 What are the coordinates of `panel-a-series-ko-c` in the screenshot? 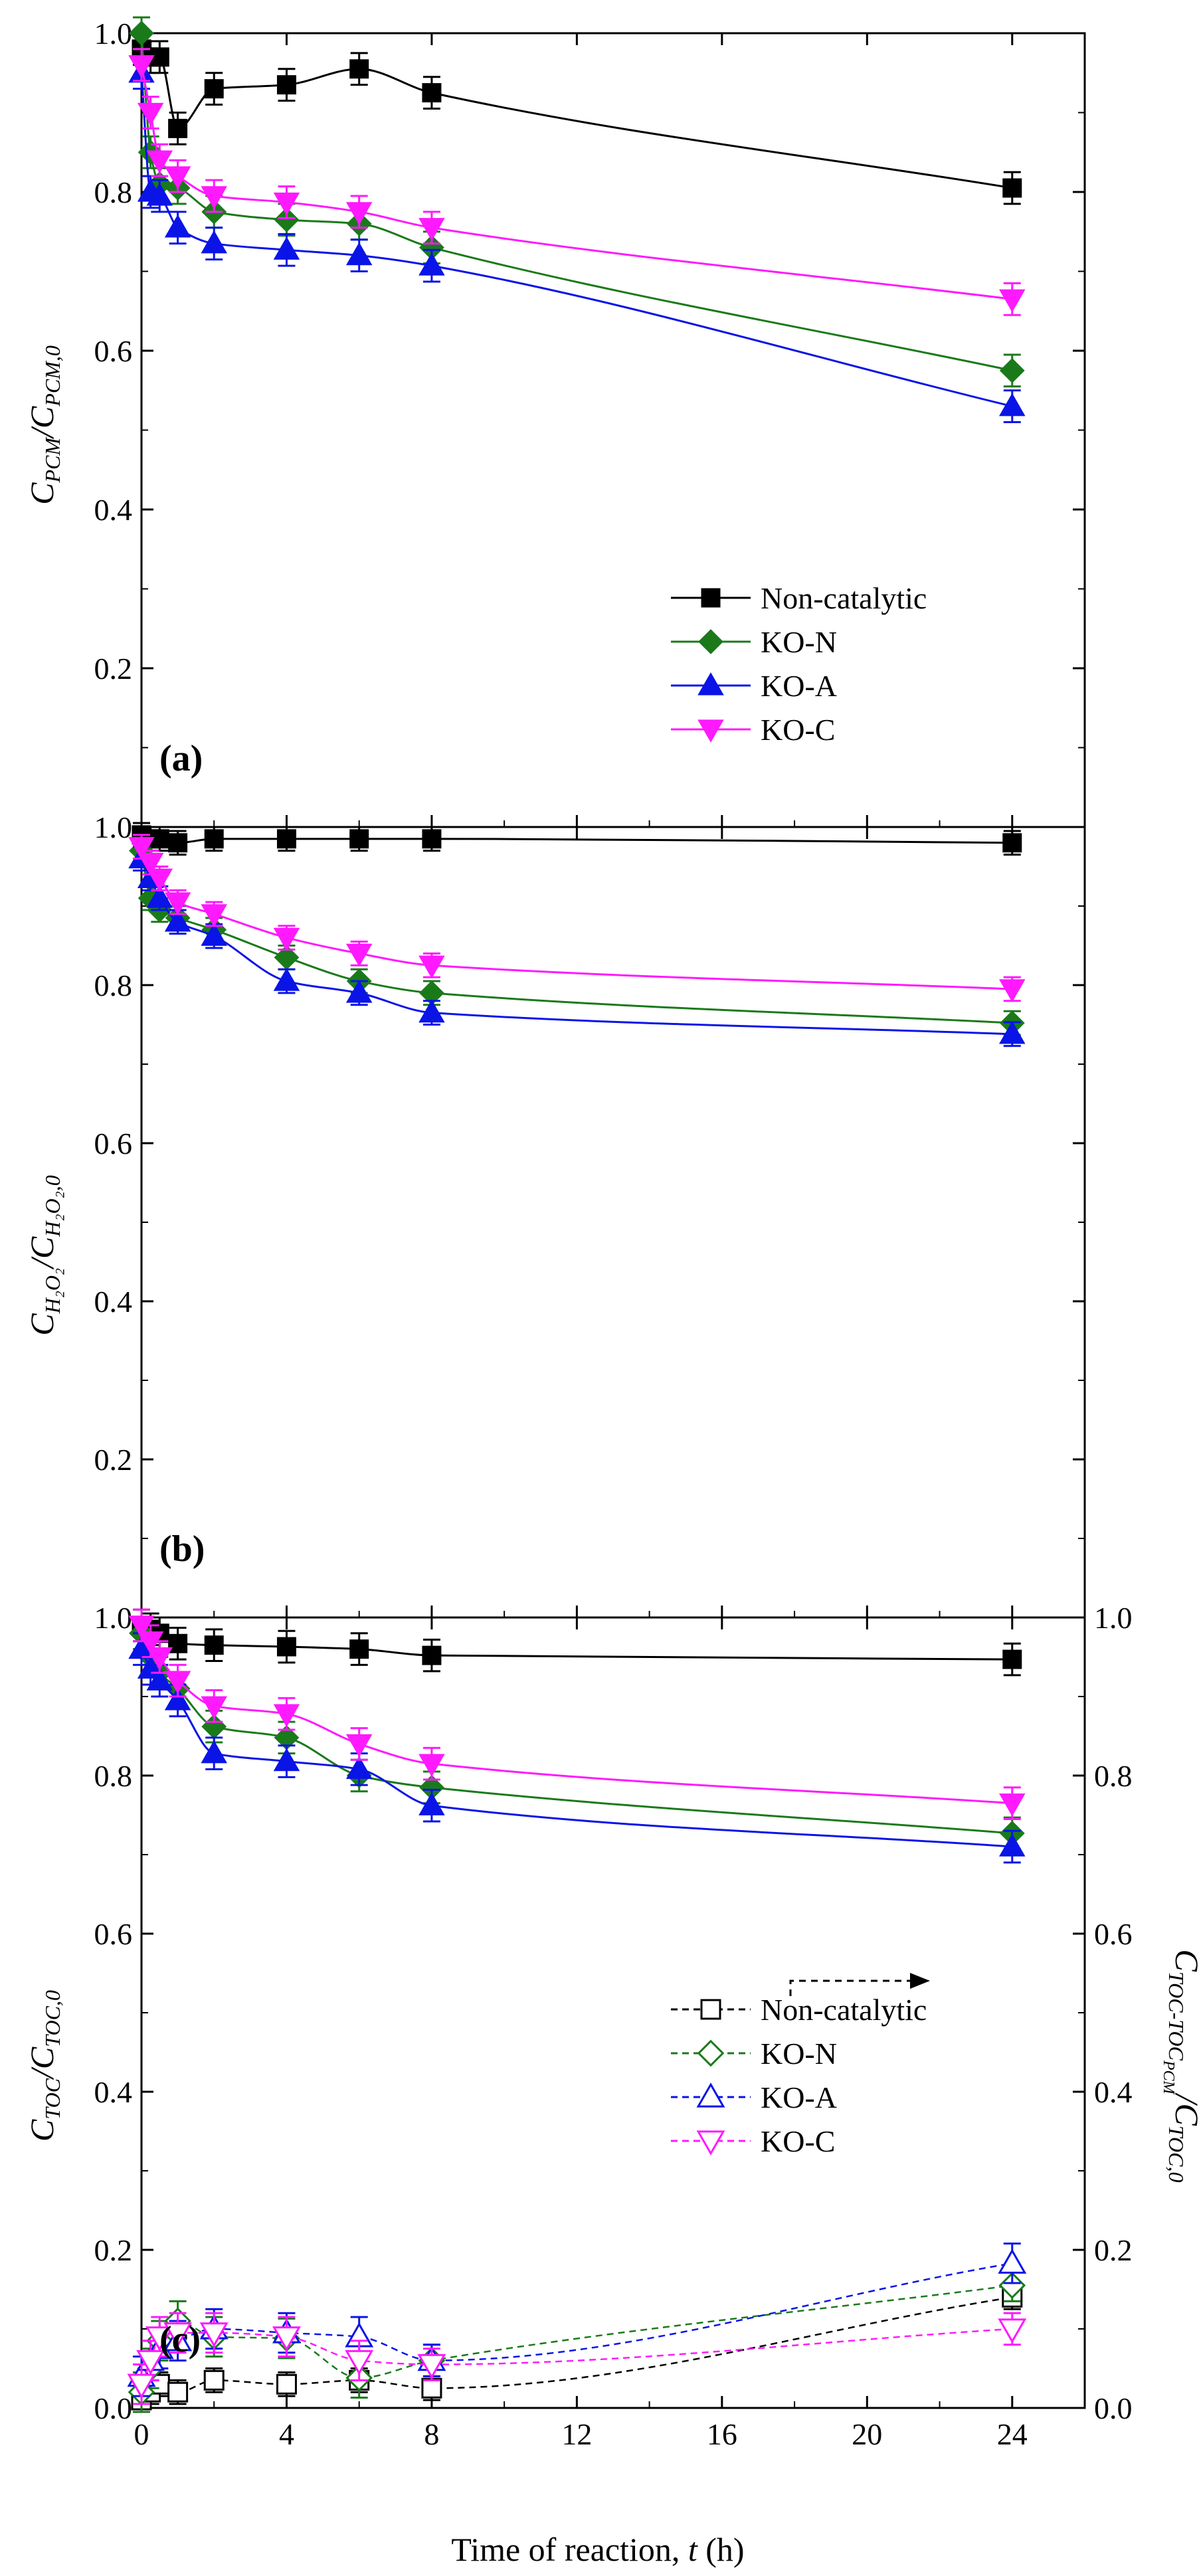 It's located at (577, 182).